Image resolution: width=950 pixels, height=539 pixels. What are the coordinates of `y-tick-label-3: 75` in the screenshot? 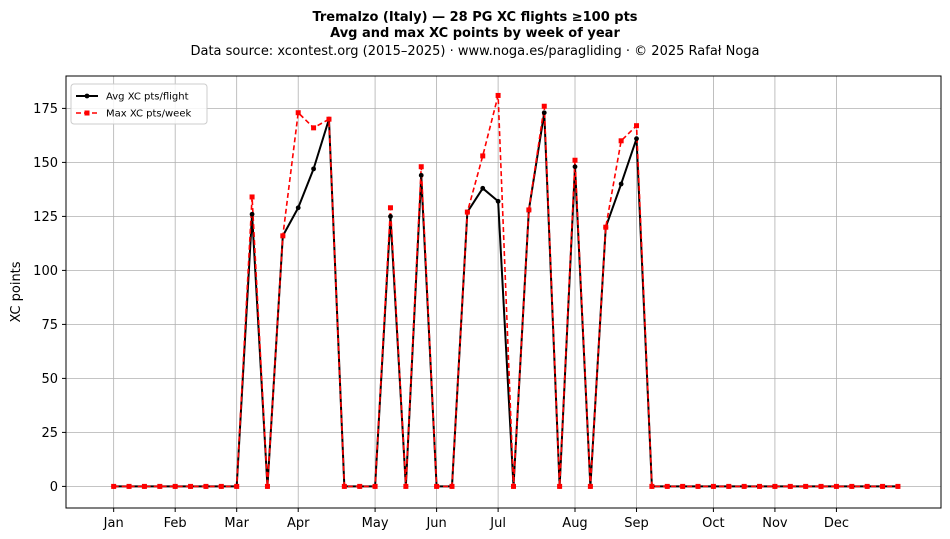 It's located at (49, 325).